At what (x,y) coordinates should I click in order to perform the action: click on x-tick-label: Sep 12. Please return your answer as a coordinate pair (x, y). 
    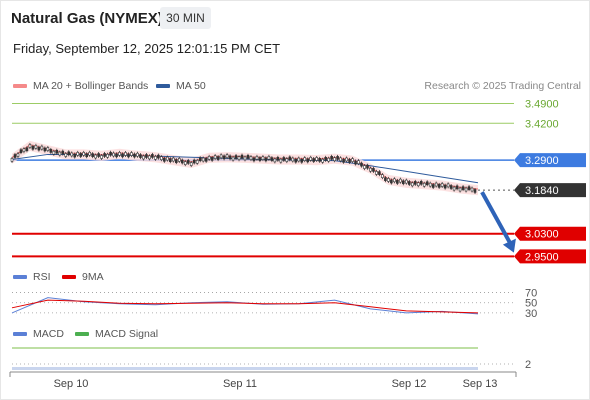
    Looking at the image, I should click on (409, 384).